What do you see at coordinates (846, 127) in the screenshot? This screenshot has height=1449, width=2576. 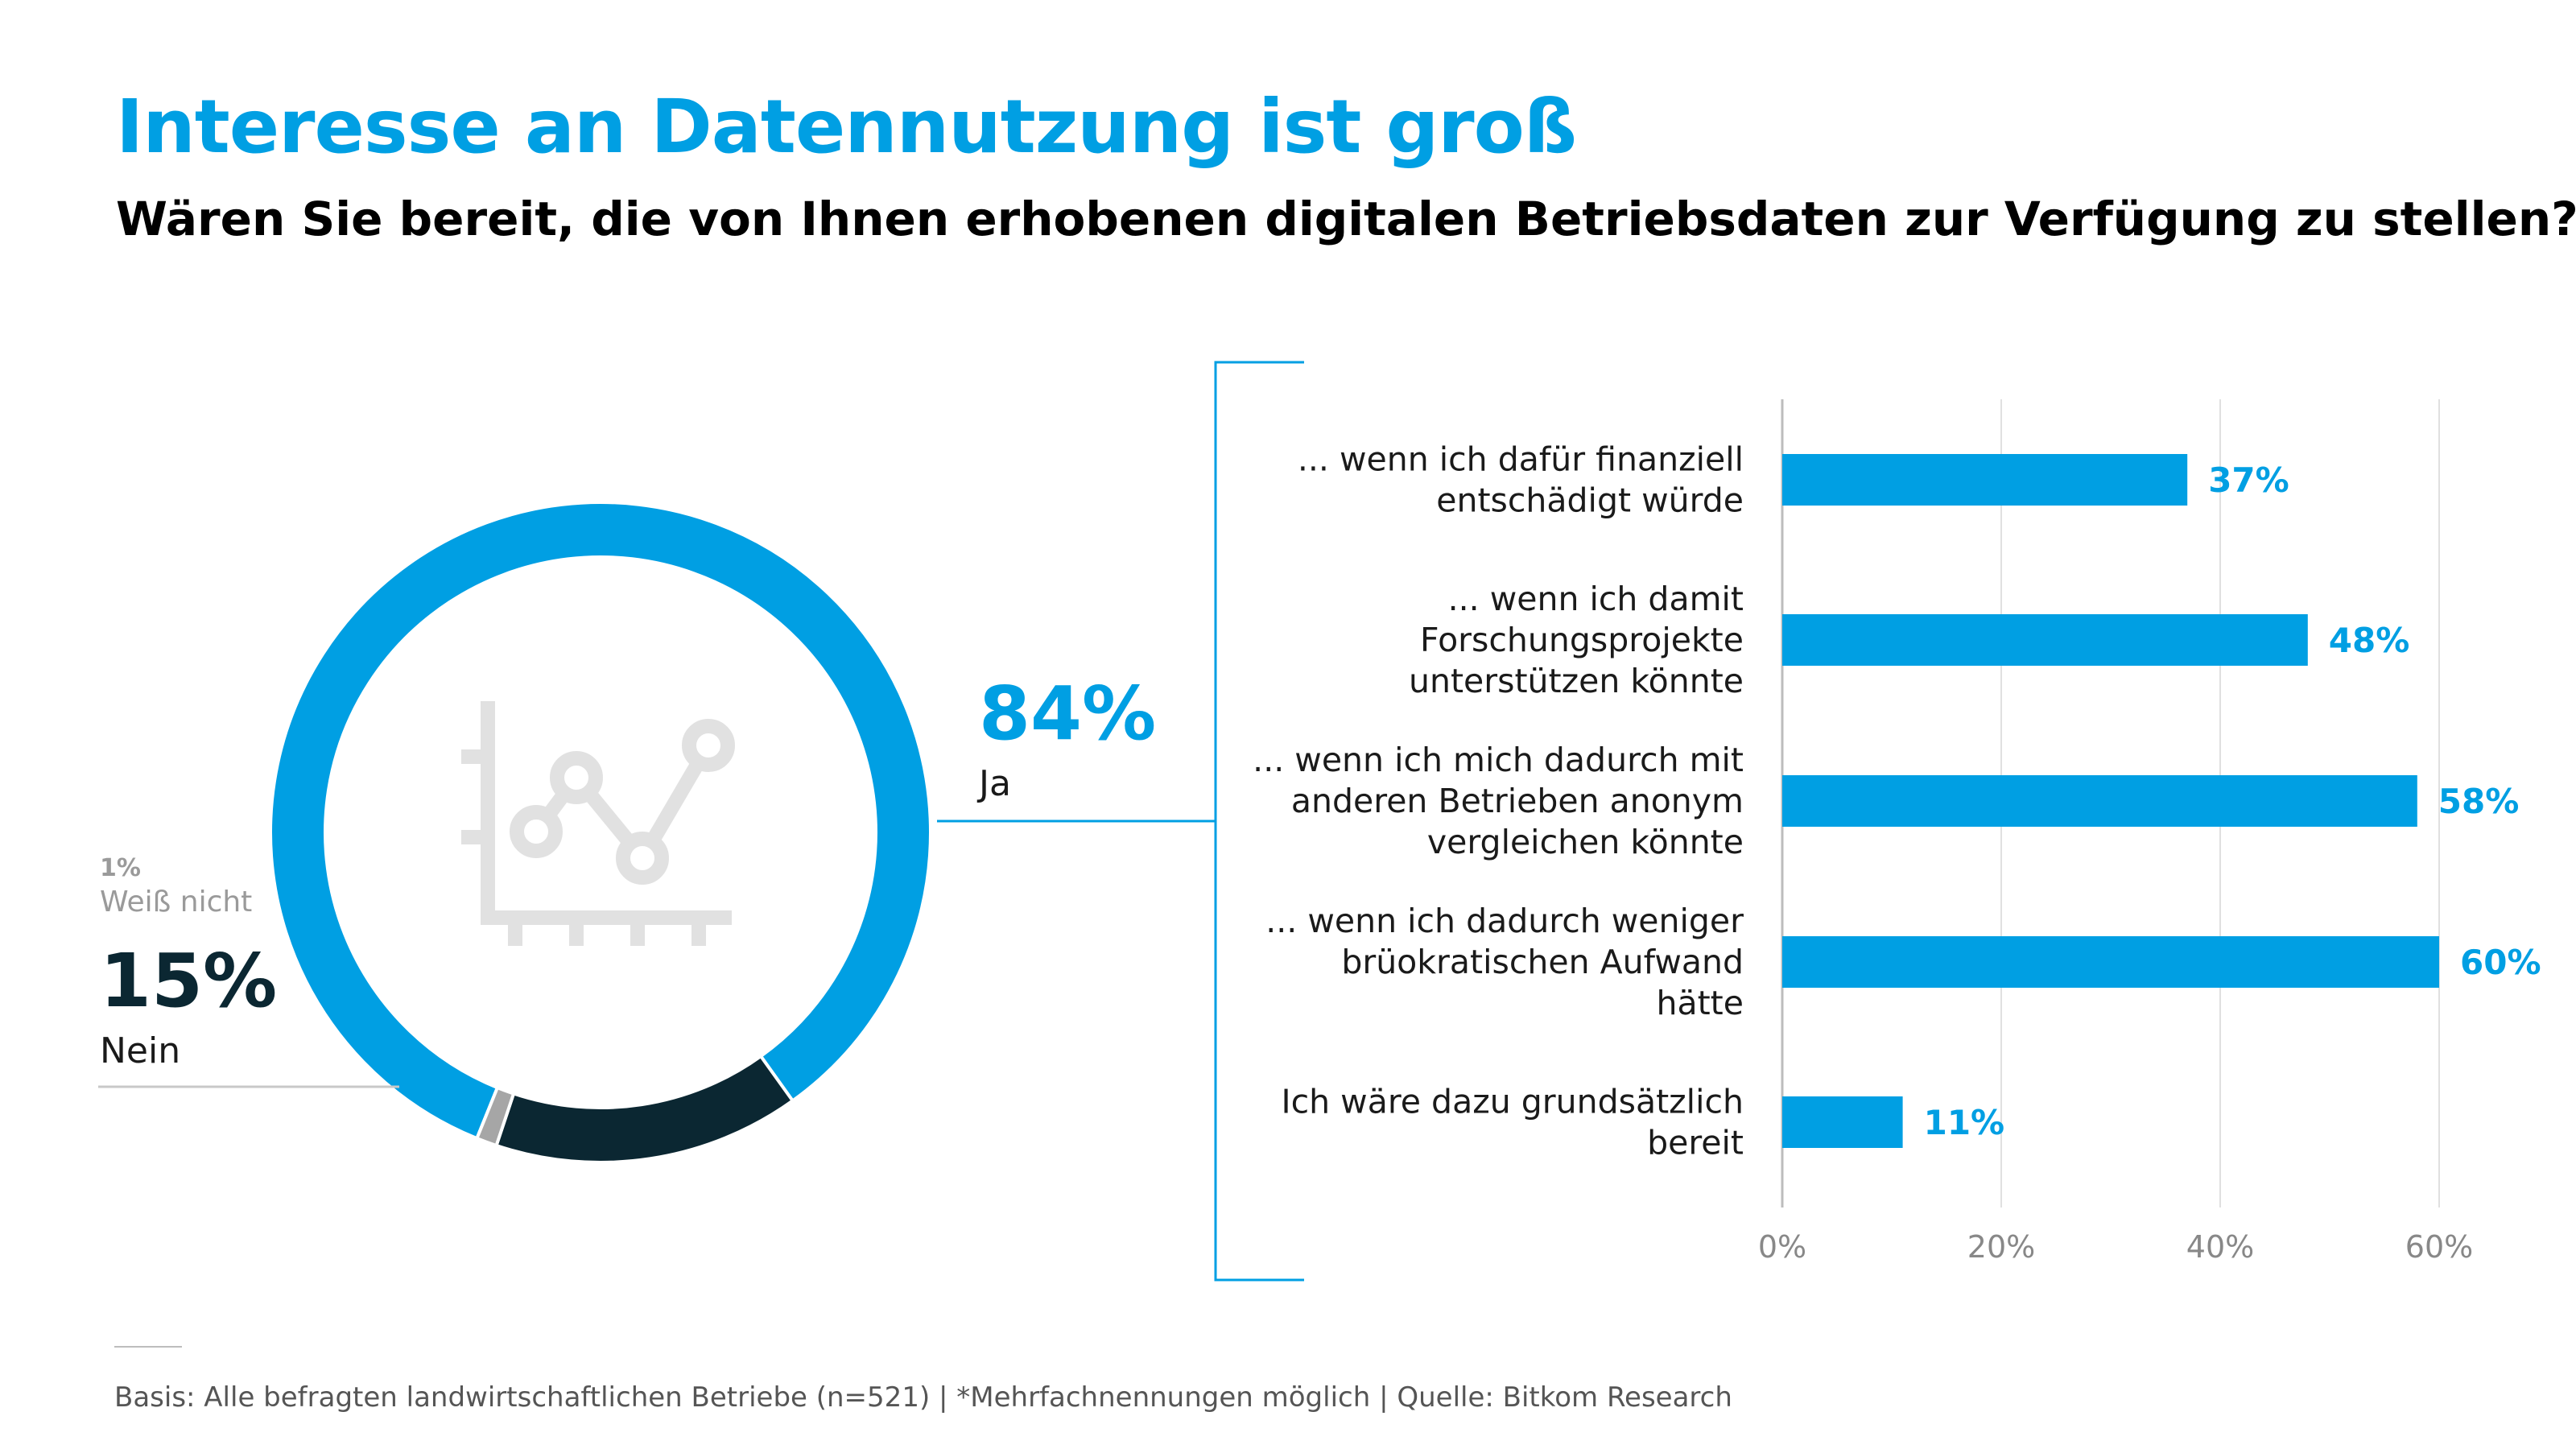 I see `page-title: Interesse an Datennutzung ist groß` at bounding box center [846, 127].